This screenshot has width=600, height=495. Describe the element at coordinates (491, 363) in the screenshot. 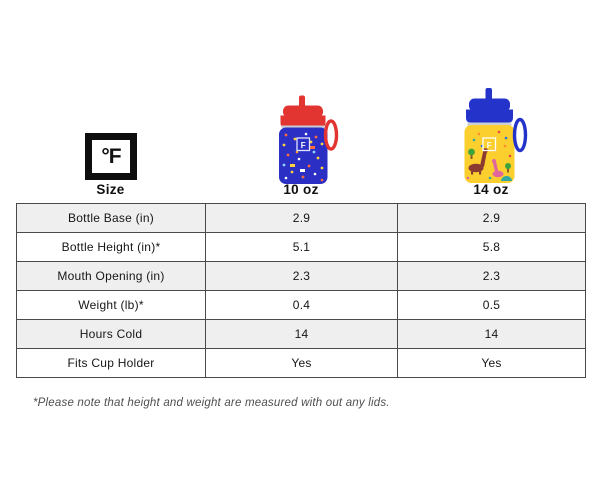

I see `cell-14oz: Yes` at that location.